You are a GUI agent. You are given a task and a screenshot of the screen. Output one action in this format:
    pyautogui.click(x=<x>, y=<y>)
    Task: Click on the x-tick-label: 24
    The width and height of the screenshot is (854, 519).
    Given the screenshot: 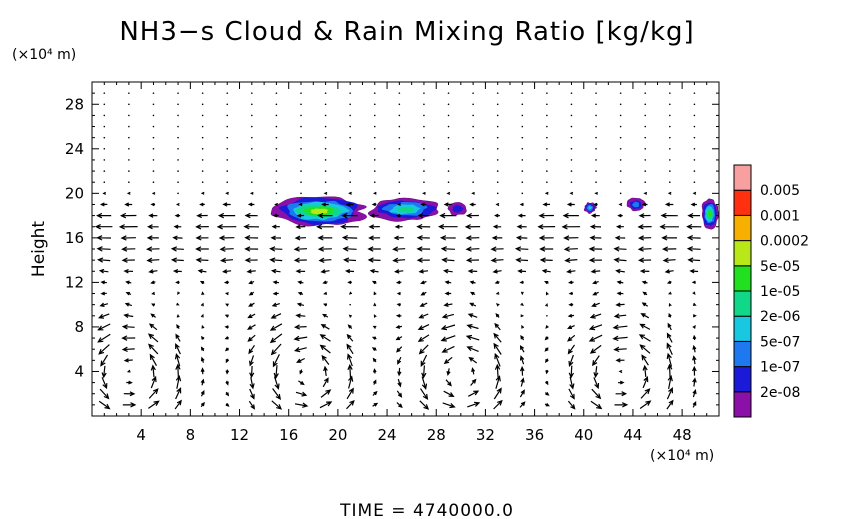 What is the action you would take?
    pyautogui.click(x=387, y=435)
    